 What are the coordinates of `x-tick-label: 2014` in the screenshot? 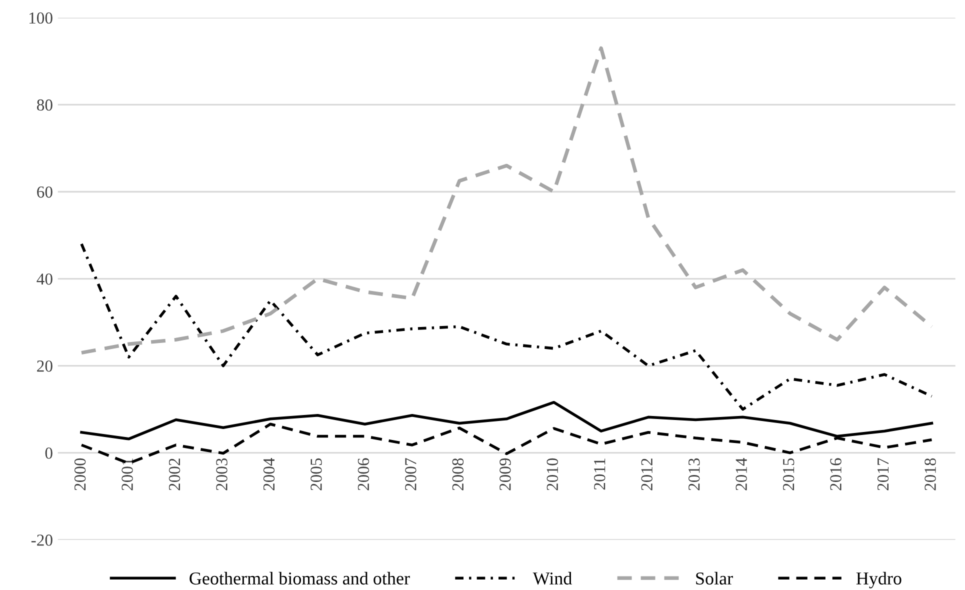 It's located at (741, 474).